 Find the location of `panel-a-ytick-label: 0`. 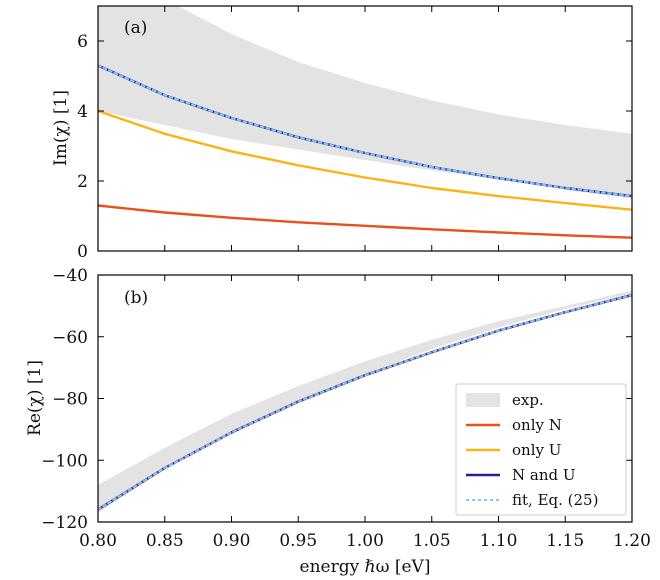

panel-a-ytick-label: 0 is located at coordinates (82, 252).